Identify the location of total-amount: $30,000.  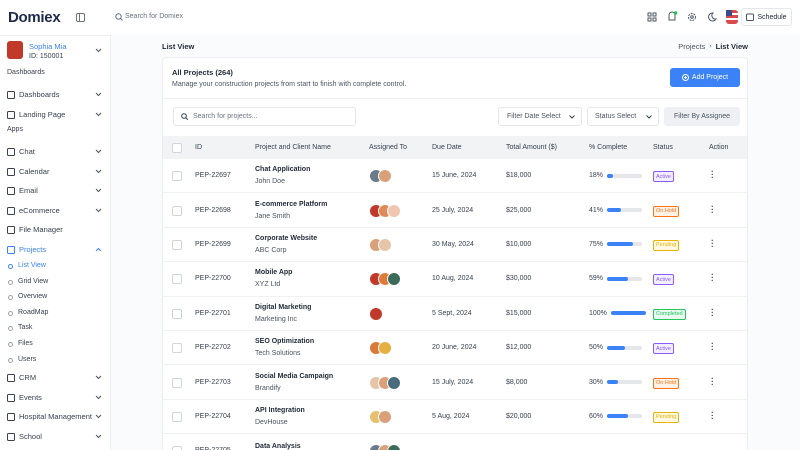
(519, 279).